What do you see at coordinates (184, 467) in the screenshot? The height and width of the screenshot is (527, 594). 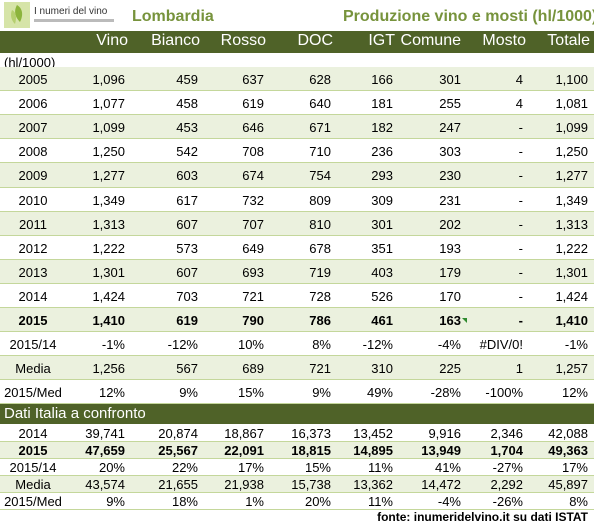 I see `table-cell-bianco: 22%` at bounding box center [184, 467].